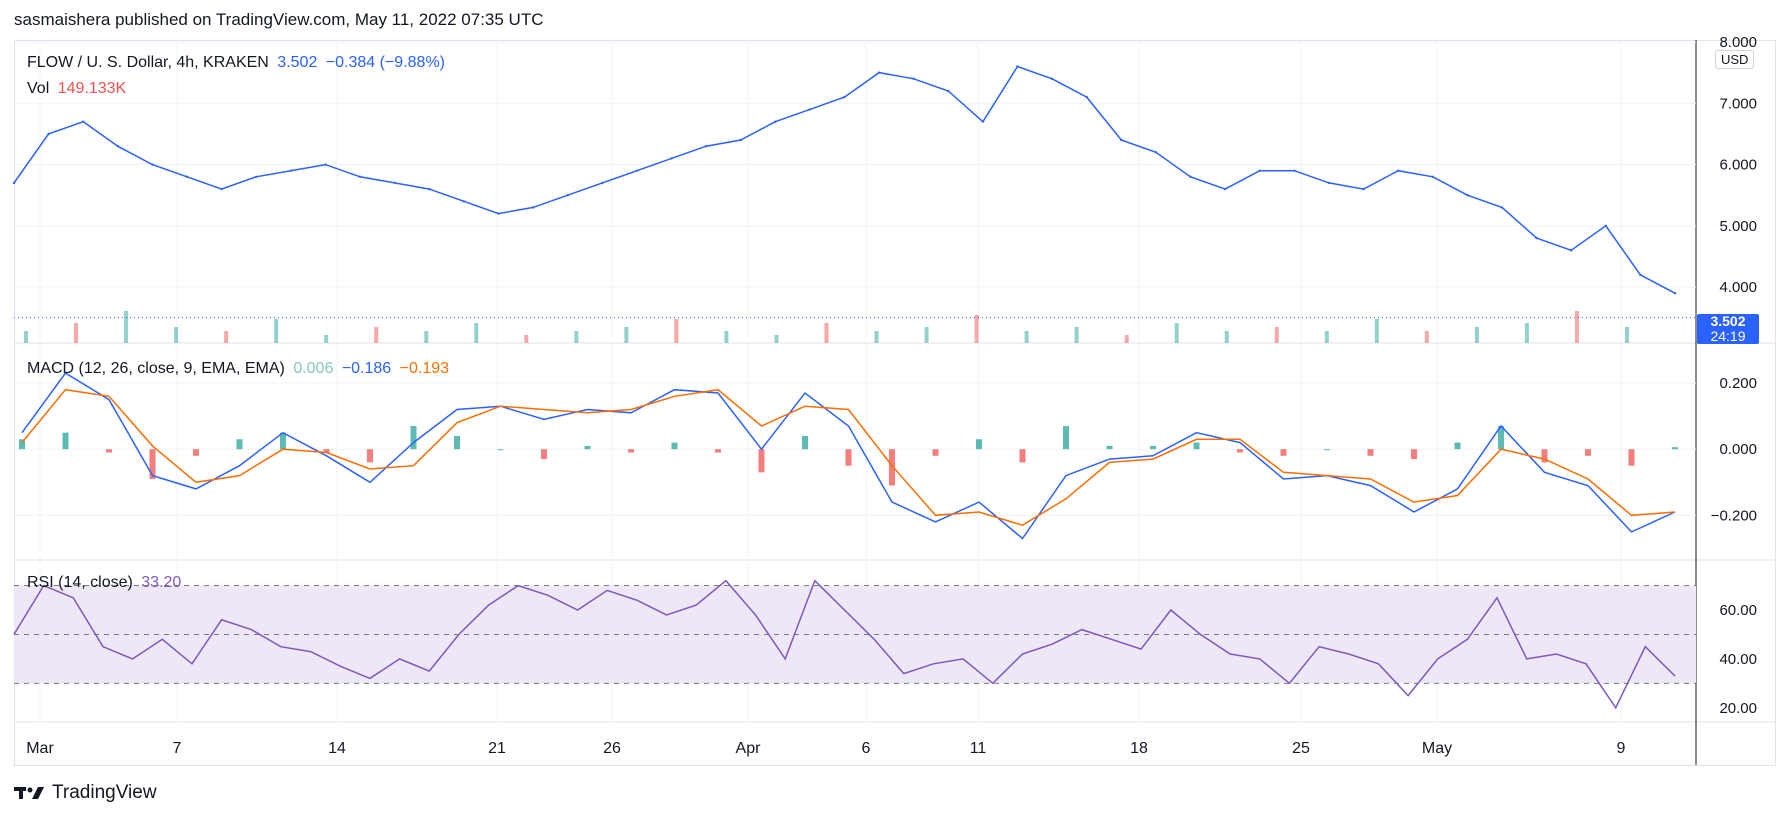 This screenshot has height=821, width=1791. What do you see at coordinates (612, 748) in the screenshot?
I see `x-tick-label: 26` at bounding box center [612, 748].